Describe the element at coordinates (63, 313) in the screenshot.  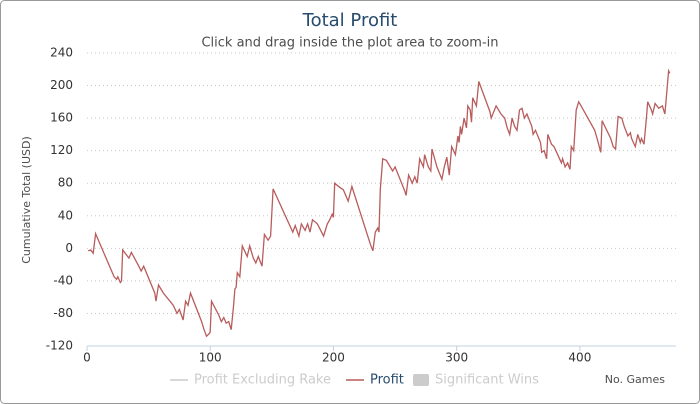
I see `y-tick-label: -80` at that location.